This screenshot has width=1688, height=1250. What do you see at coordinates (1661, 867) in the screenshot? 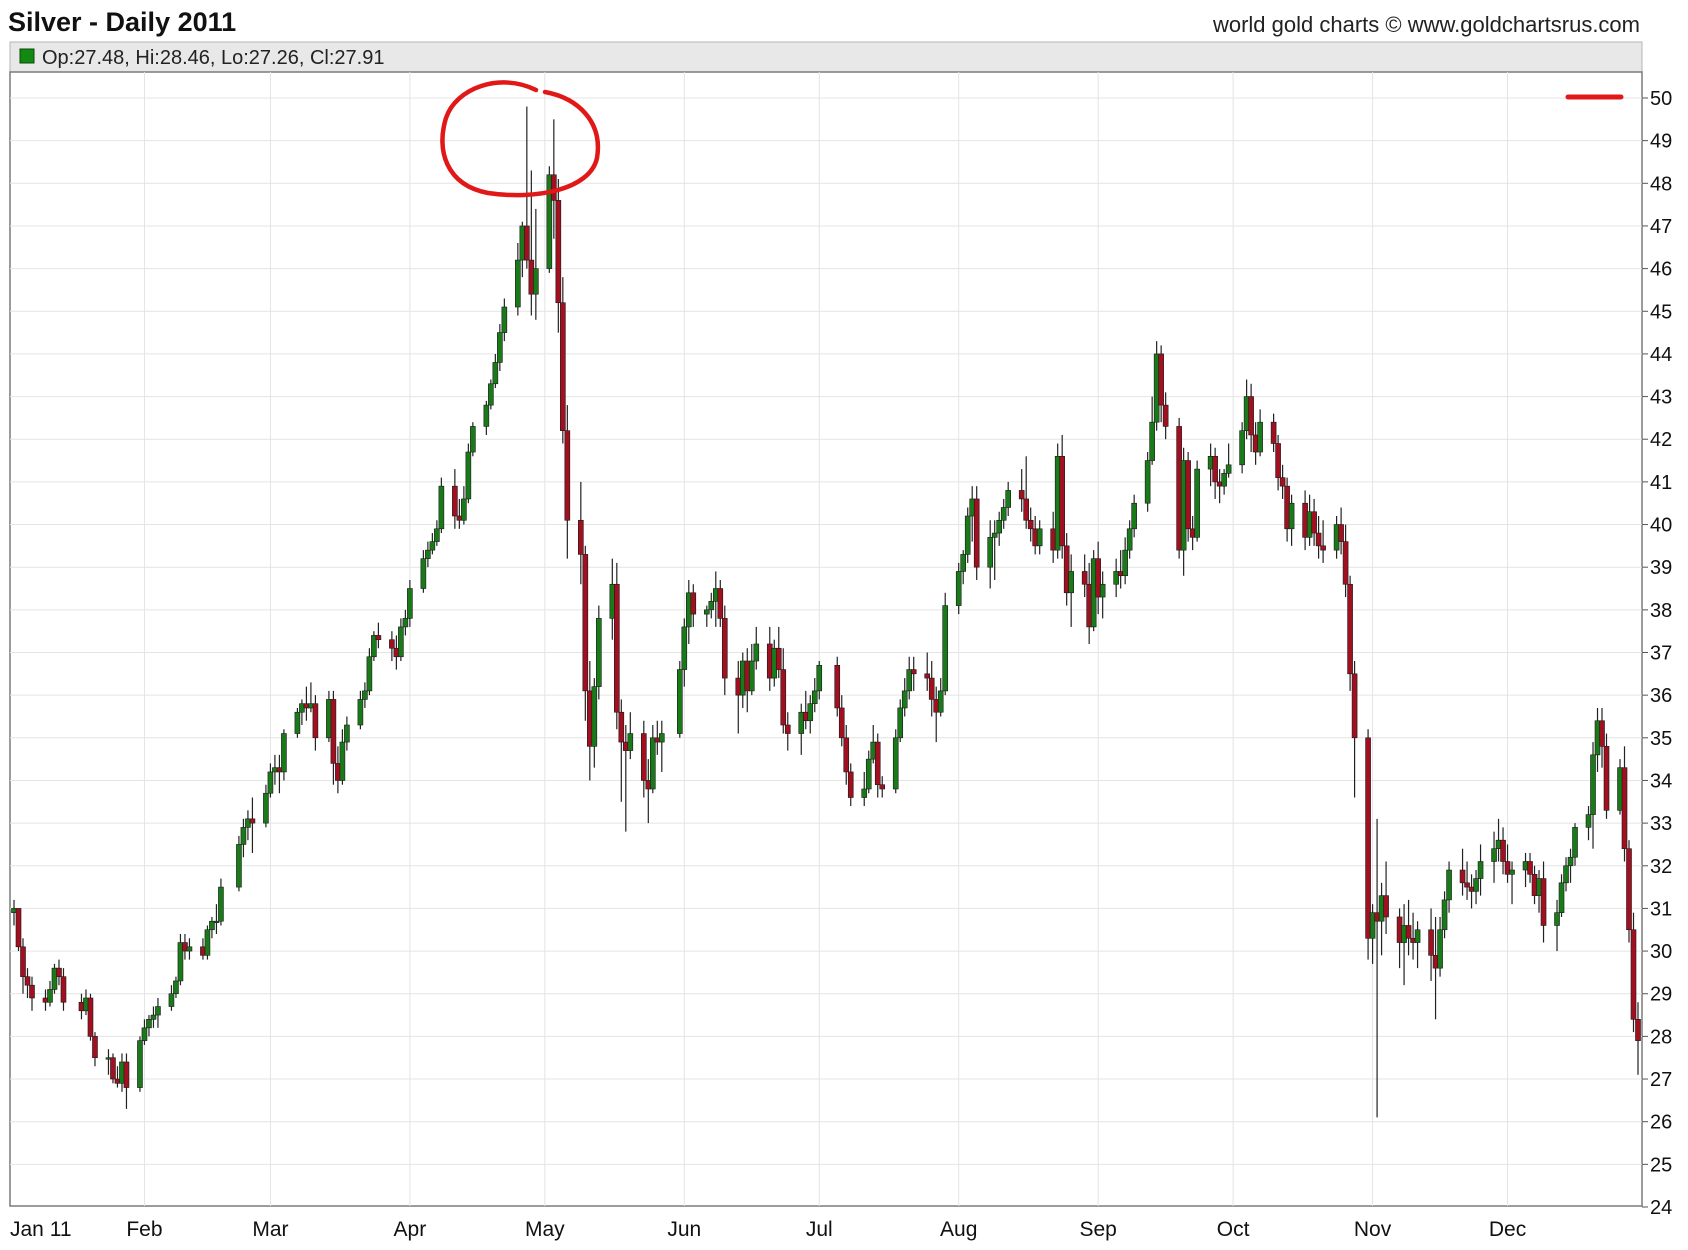
I see `y-tick-label: 32` at bounding box center [1661, 867].